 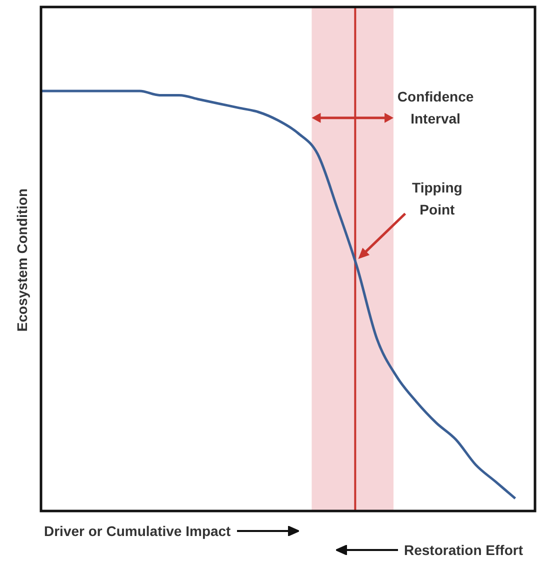 What do you see at coordinates (437, 198) in the screenshot?
I see `annotation: Tipping Point` at bounding box center [437, 198].